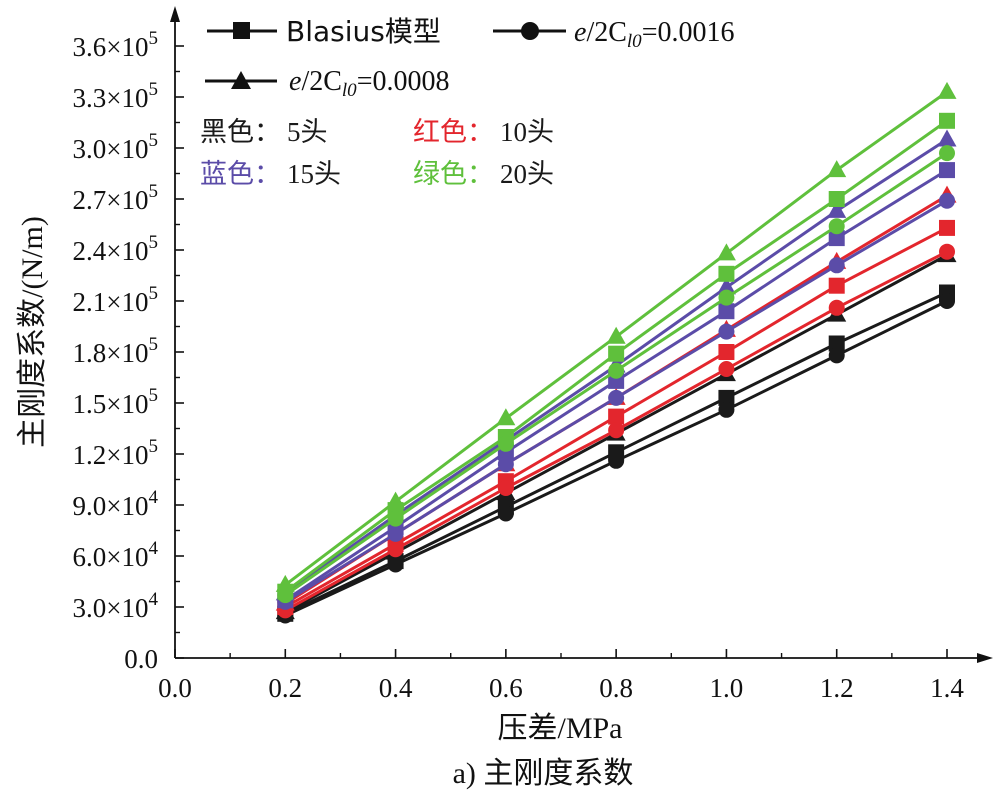 The image size is (996, 794). What do you see at coordinates (314, 174) in the screenshot?
I see `color-key-blue-count: 15头` at bounding box center [314, 174].